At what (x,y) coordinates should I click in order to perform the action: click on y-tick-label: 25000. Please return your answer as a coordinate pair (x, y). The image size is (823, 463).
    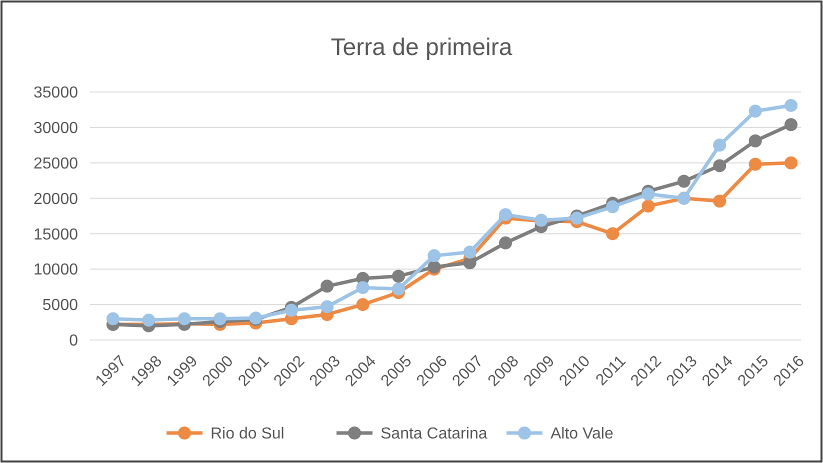
    Looking at the image, I should click on (56, 163).